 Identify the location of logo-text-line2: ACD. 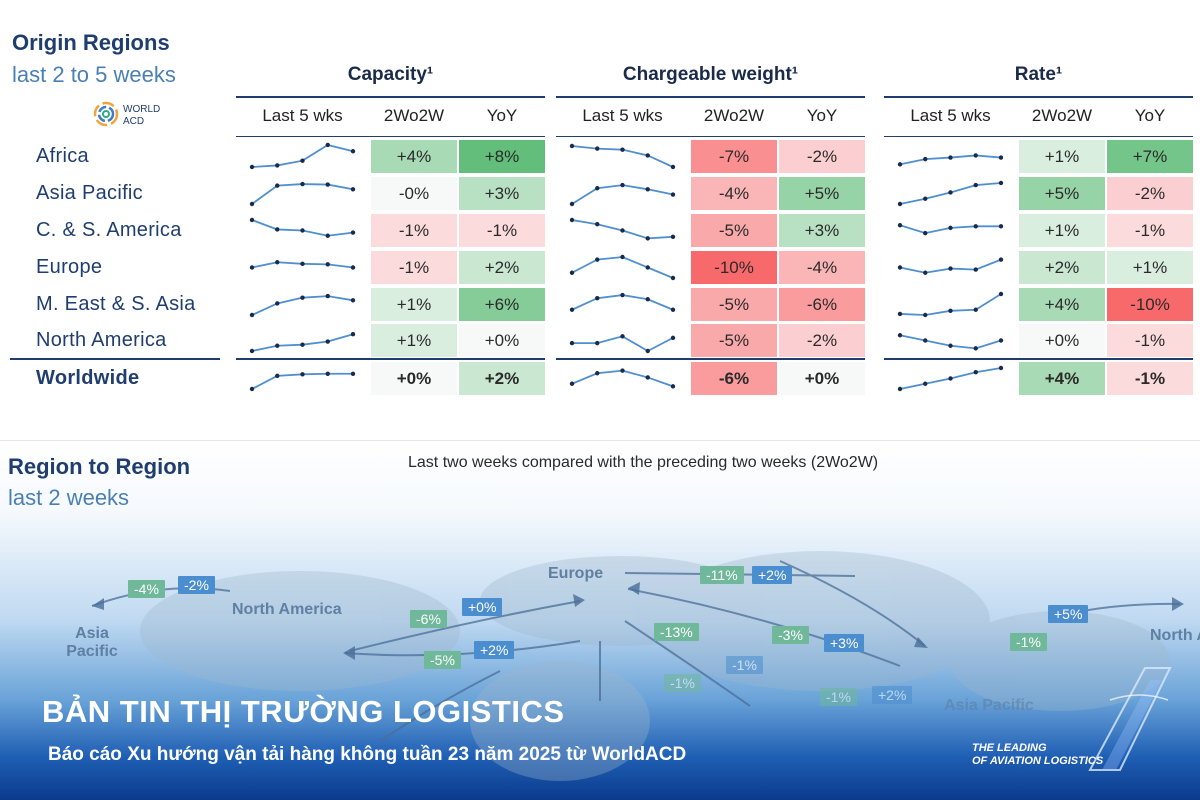
(133, 121).